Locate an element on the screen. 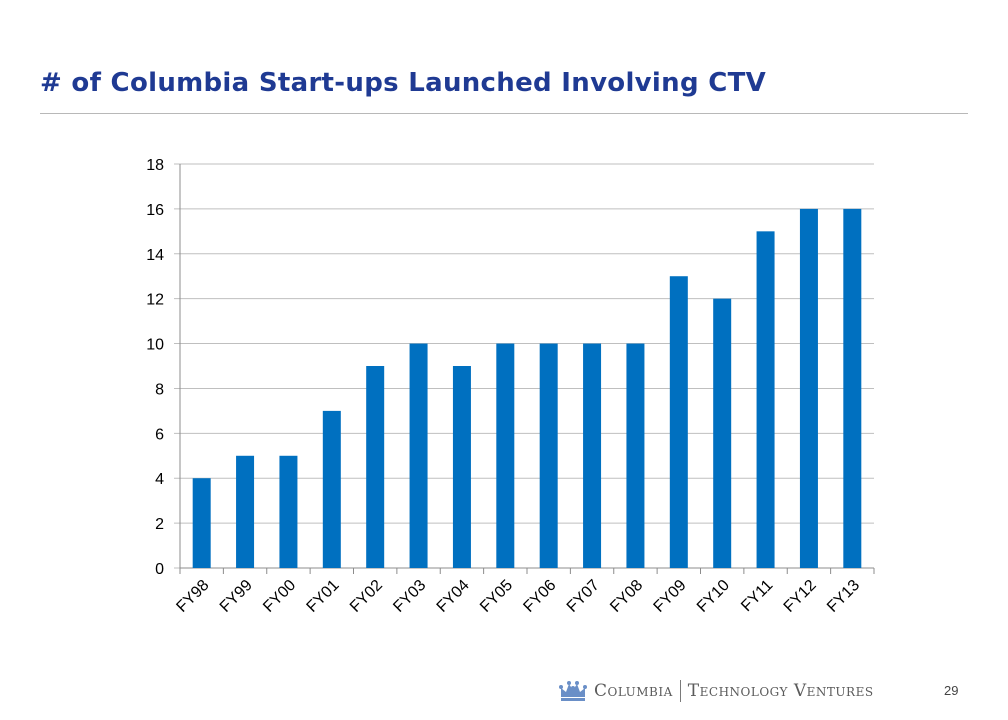 This screenshot has width=1008, height=720. bar-fy03 is located at coordinates (418, 455).